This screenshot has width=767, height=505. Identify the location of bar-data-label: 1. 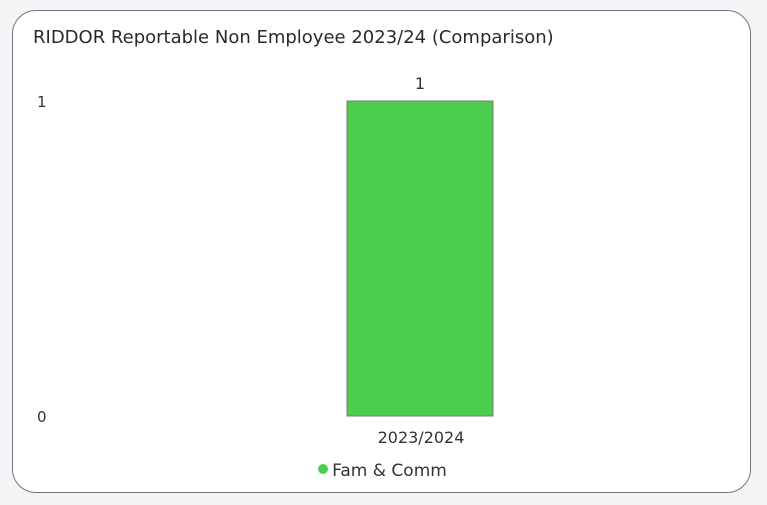
(420, 83).